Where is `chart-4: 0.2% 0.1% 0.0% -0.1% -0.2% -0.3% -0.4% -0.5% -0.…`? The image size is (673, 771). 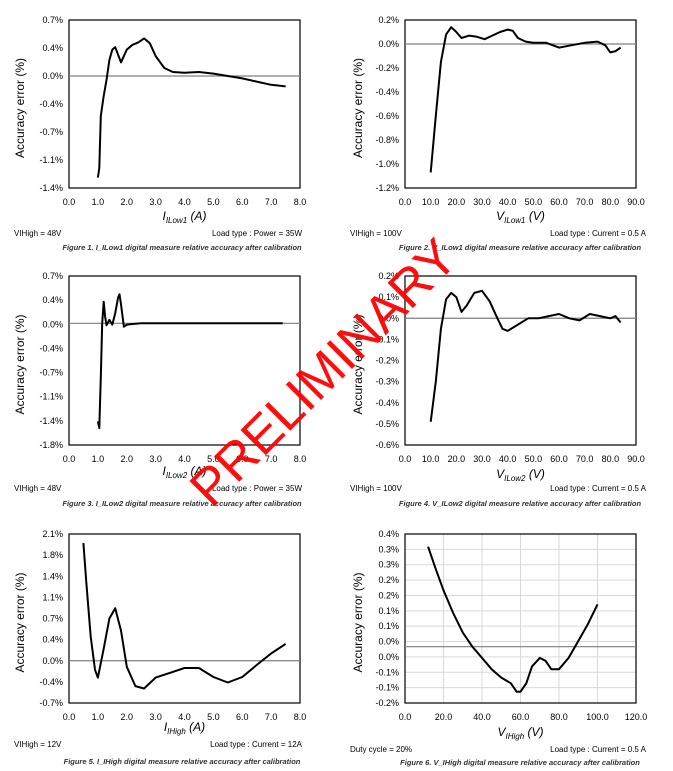 chart-4: 0.2% 0.1% 0.0% -0.1% -0.2% -0.3% -0.4% -0.5% -0.… is located at coordinates (498, 389).